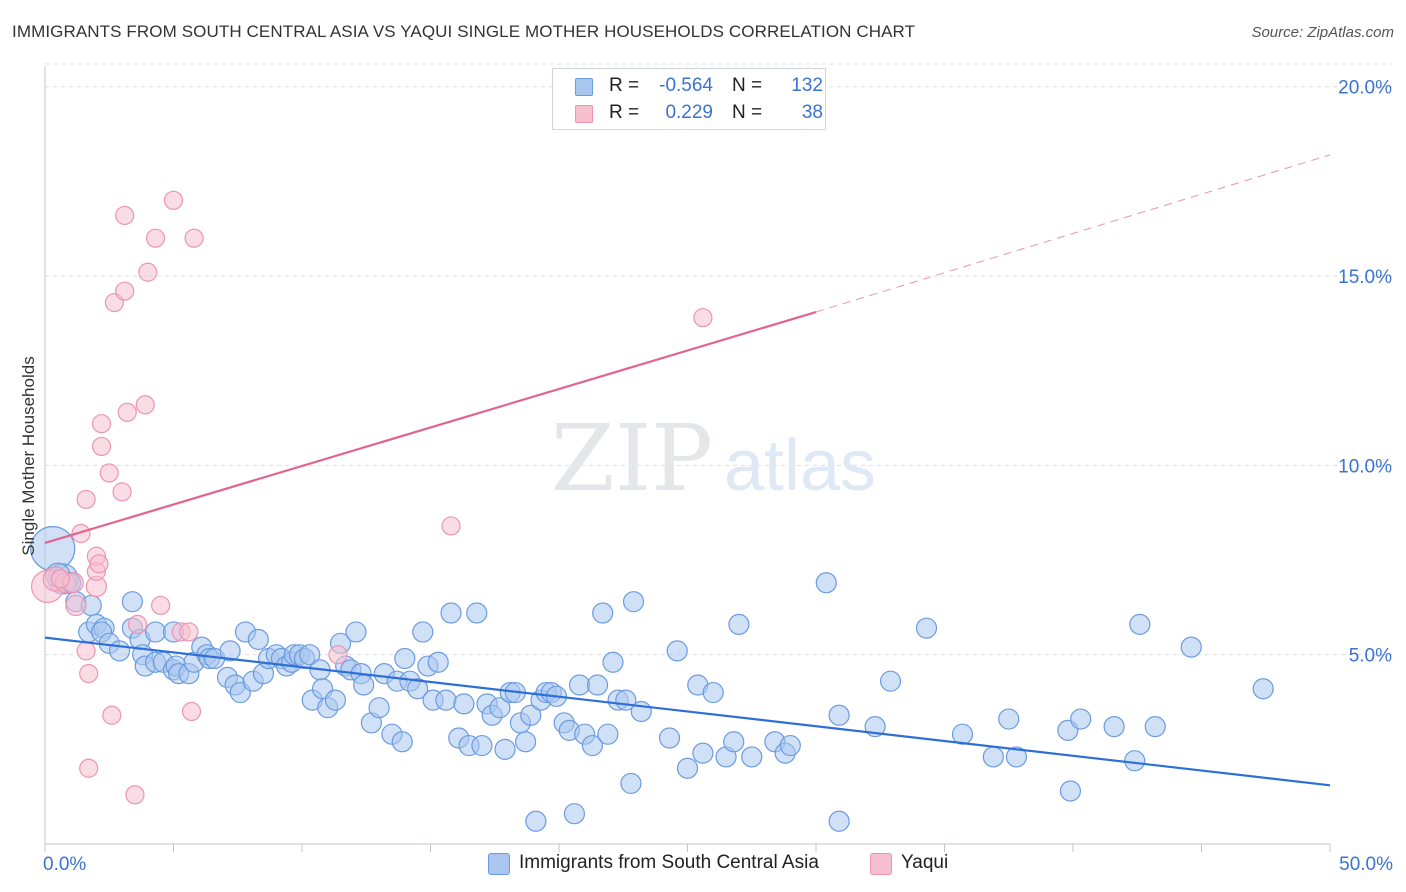  What do you see at coordinates (499, 864) in the screenshot?
I see `legend-blue-swatch` at bounding box center [499, 864].